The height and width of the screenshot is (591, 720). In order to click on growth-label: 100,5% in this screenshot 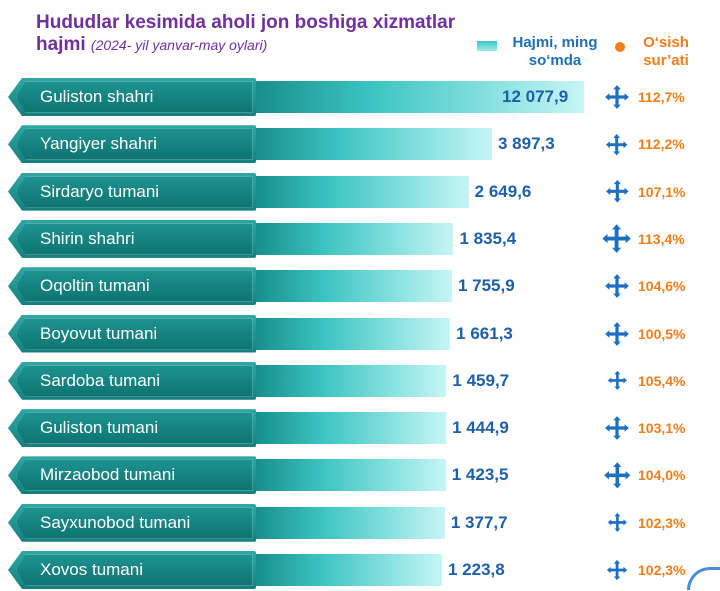, I will do `click(673, 334)`.